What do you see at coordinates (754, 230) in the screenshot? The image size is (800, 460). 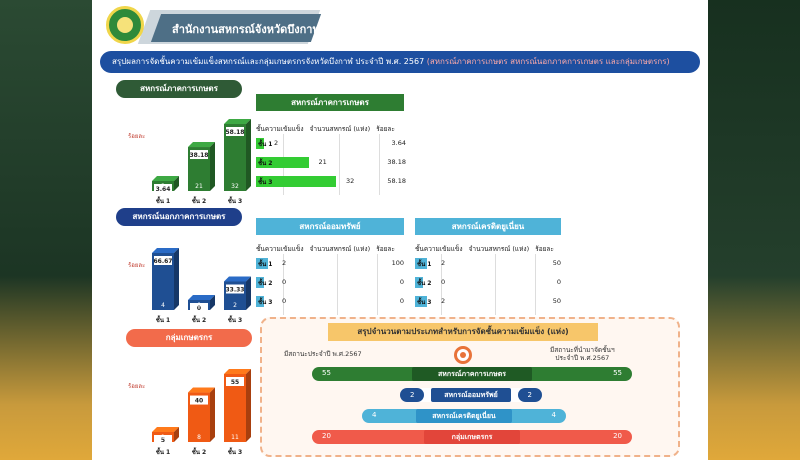 I see `background-right` at bounding box center [754, 230].